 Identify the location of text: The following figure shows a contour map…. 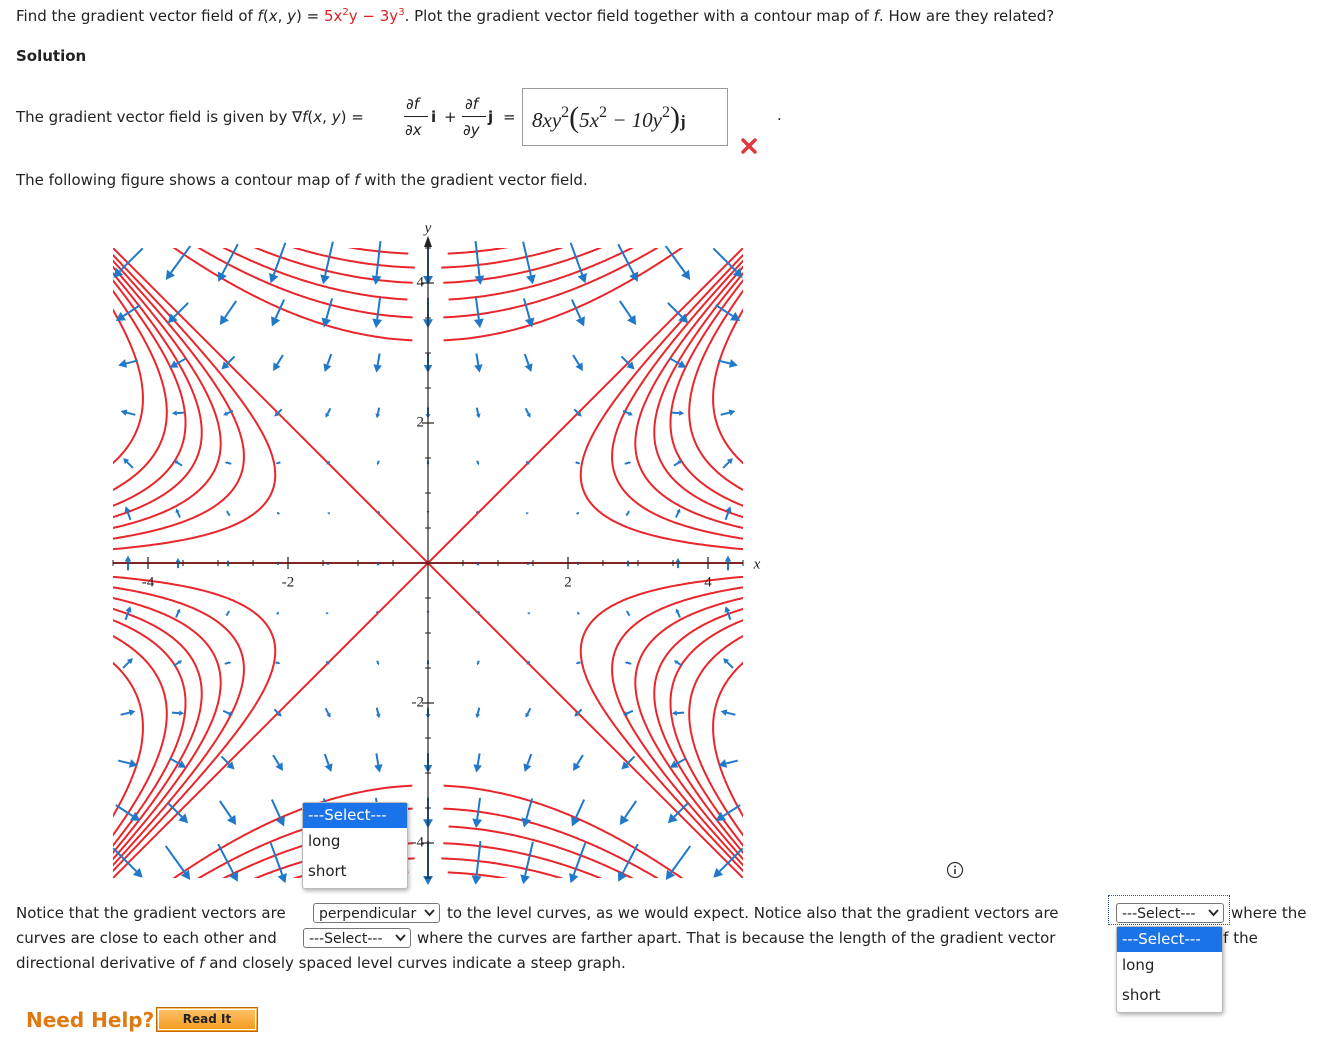
(185, 180).